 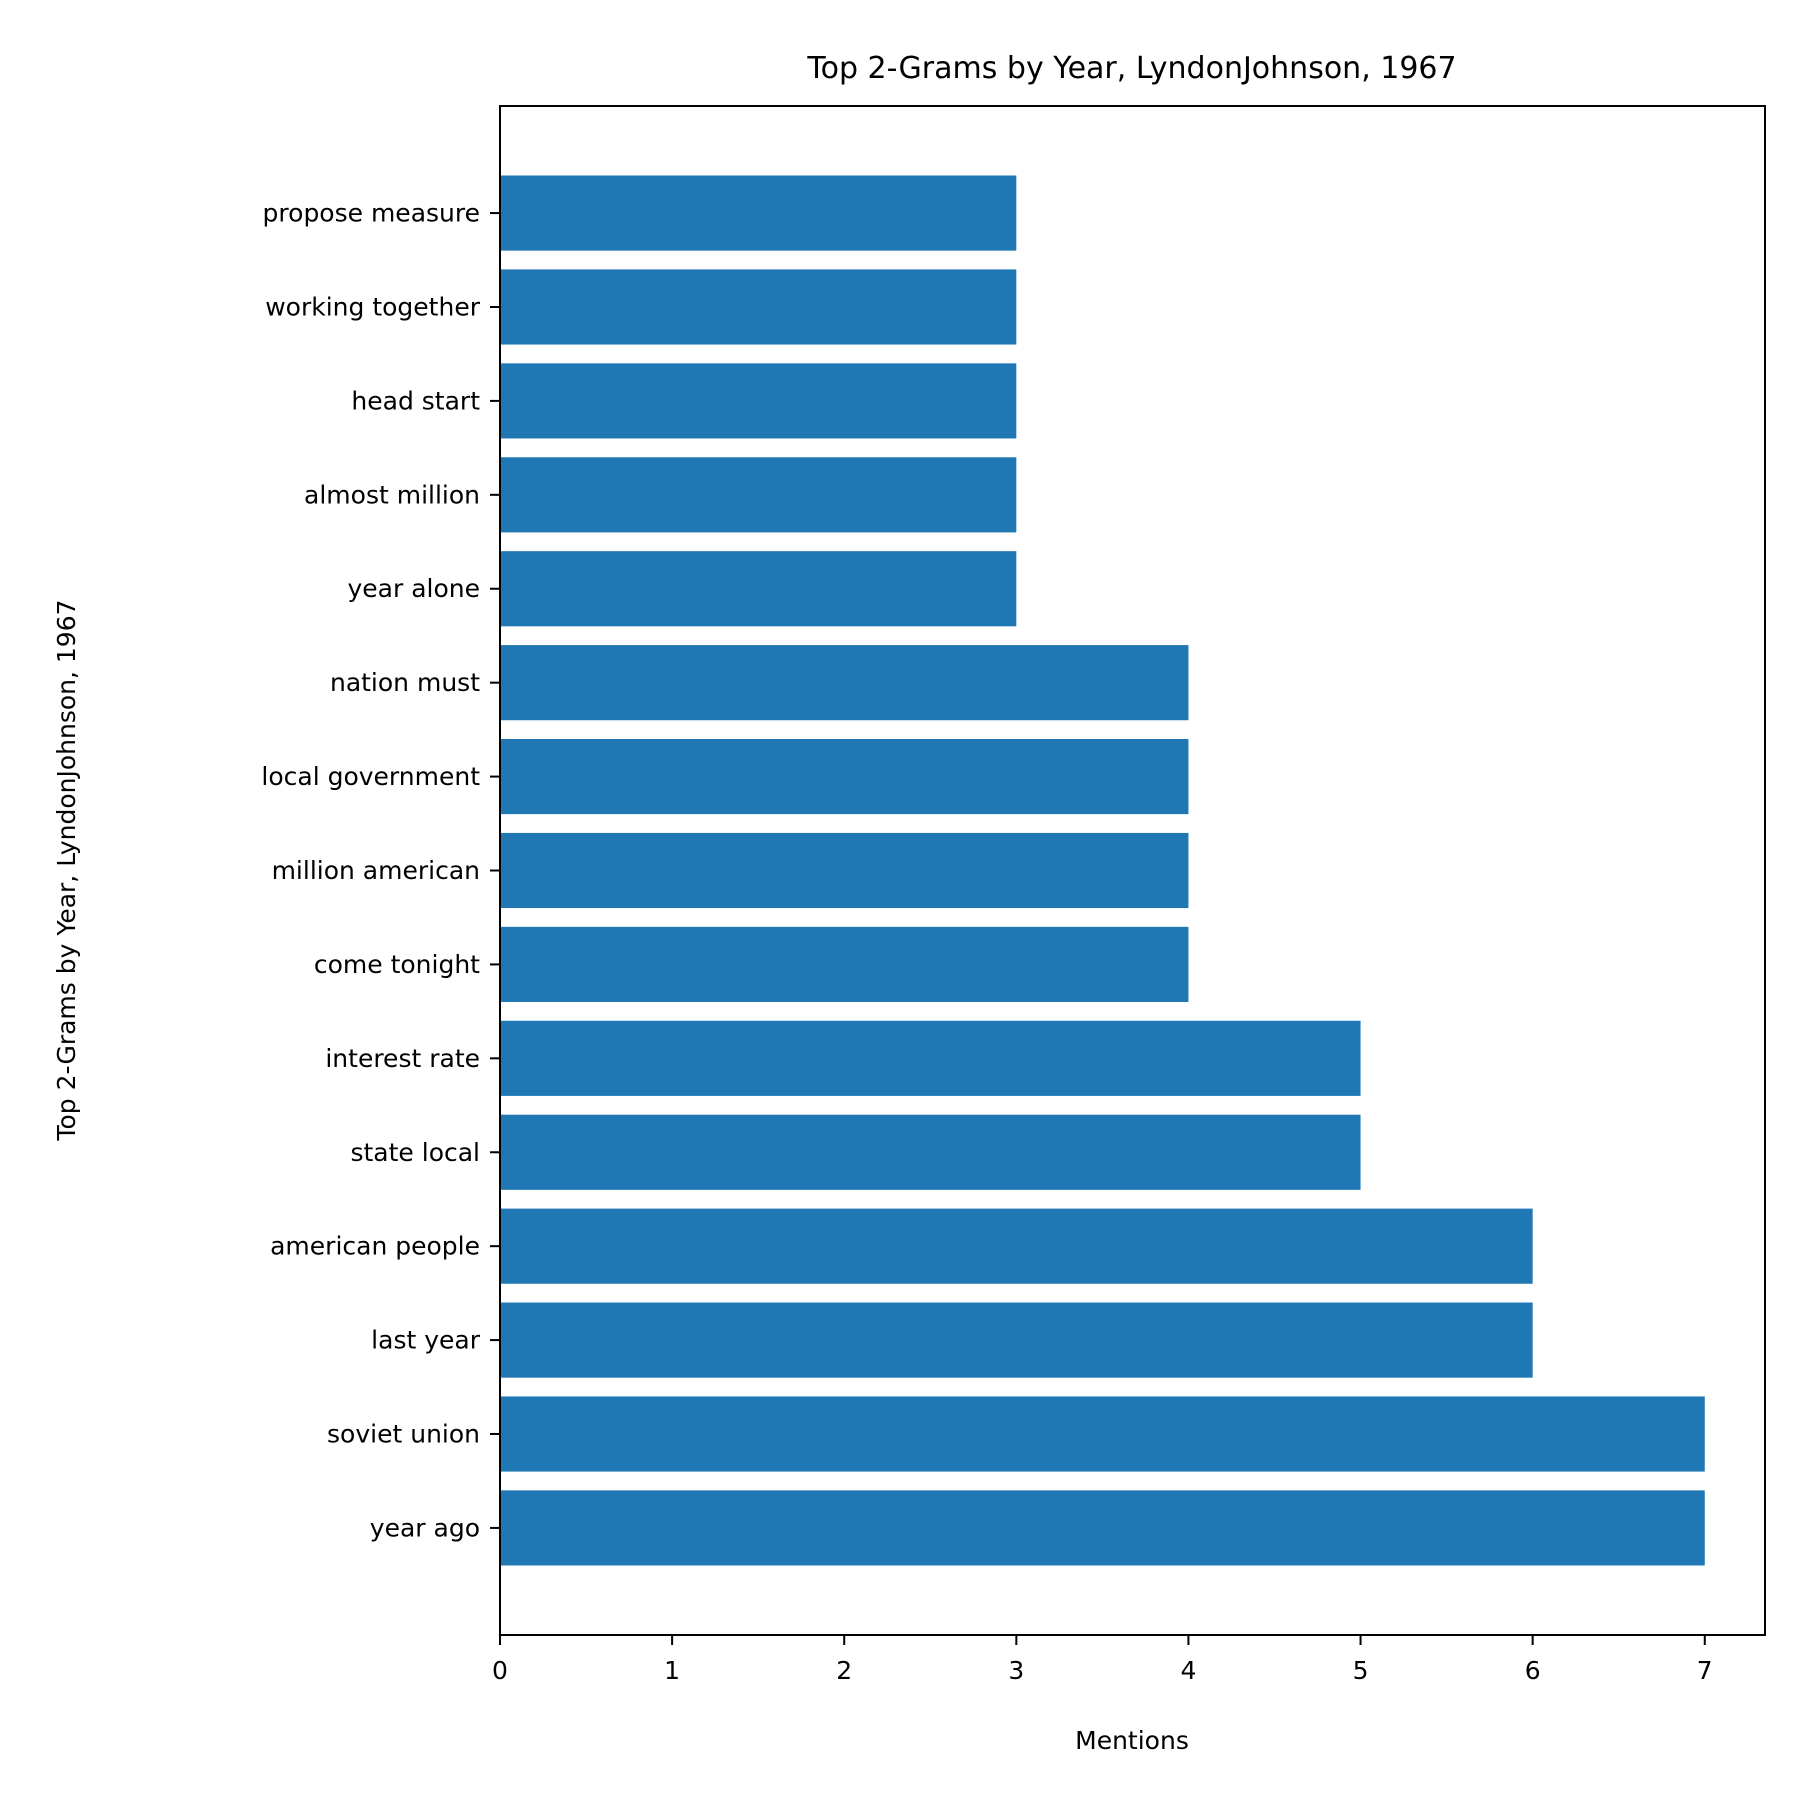 I want to click on y-tick-label: propose measure, so click(x=371, y=213).